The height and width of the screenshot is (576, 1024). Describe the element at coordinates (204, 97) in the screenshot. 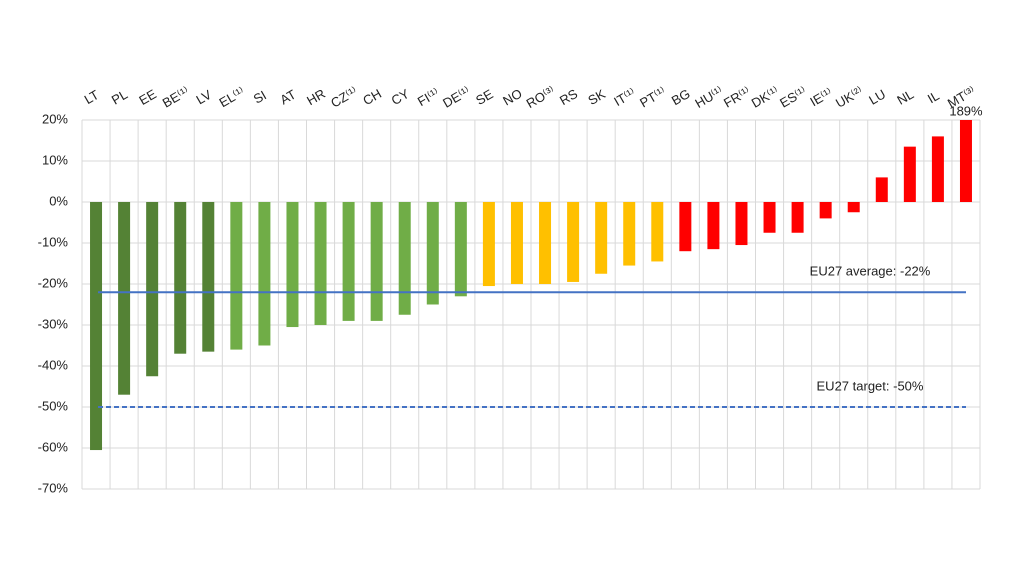

I see `x-tick-label: LV` at that location.